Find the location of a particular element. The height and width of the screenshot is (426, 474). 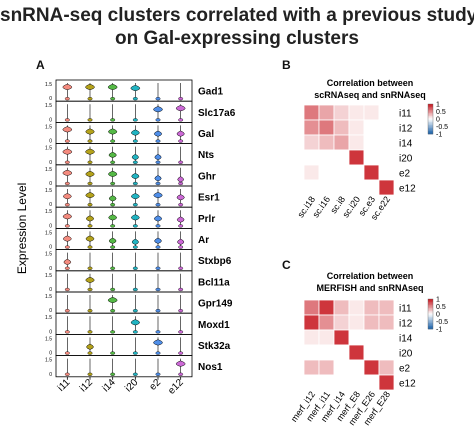

x-tick-label: i14 is located at coordinates (110, 386).